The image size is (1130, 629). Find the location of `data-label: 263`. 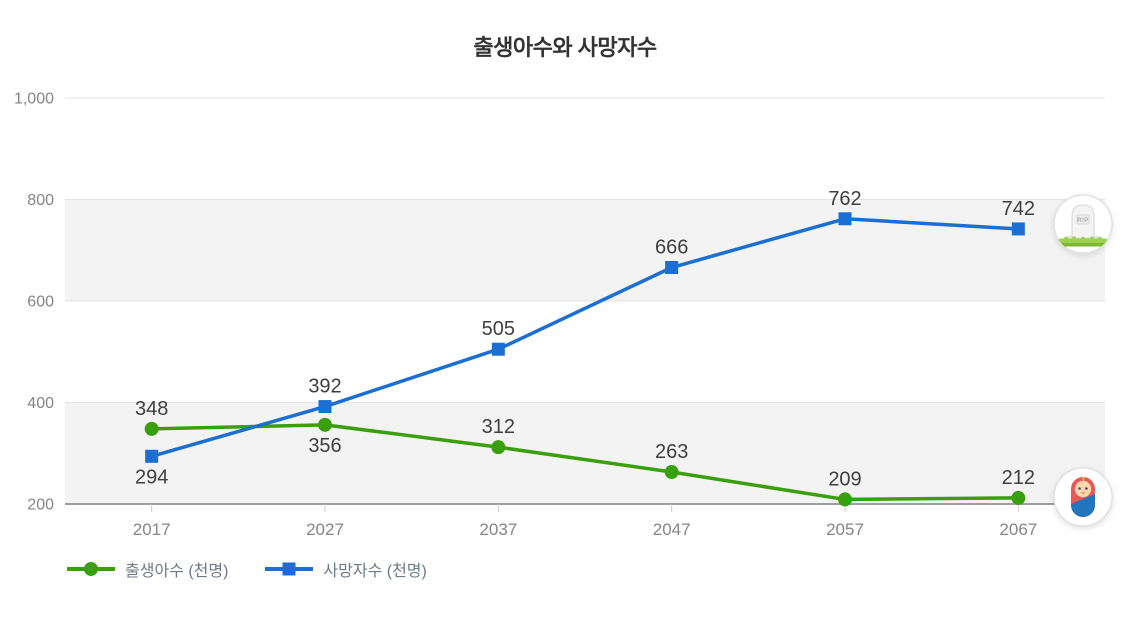

data-label: 263 is located at coordinates (671, 452).